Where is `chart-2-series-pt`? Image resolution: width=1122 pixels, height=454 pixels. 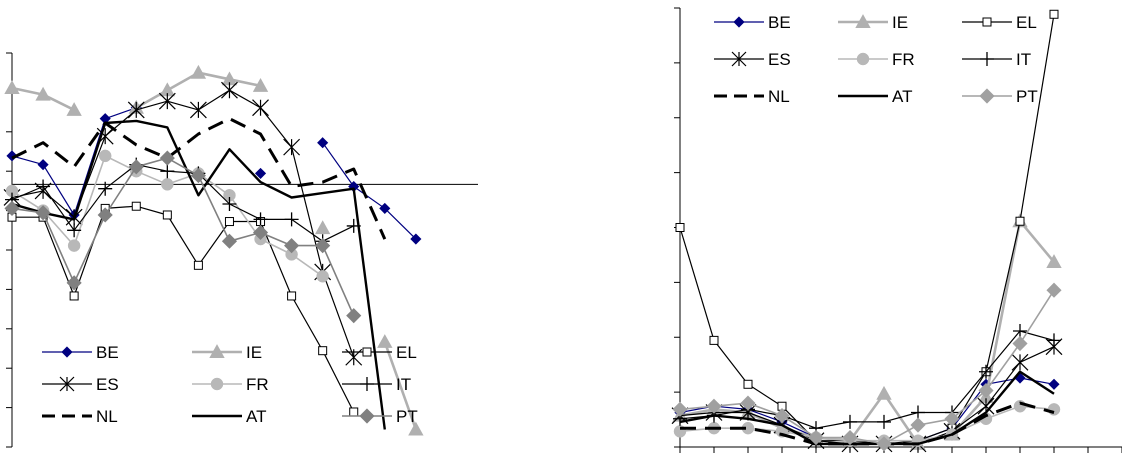
chart-2-series-pt is located at coordinates (867, 367).